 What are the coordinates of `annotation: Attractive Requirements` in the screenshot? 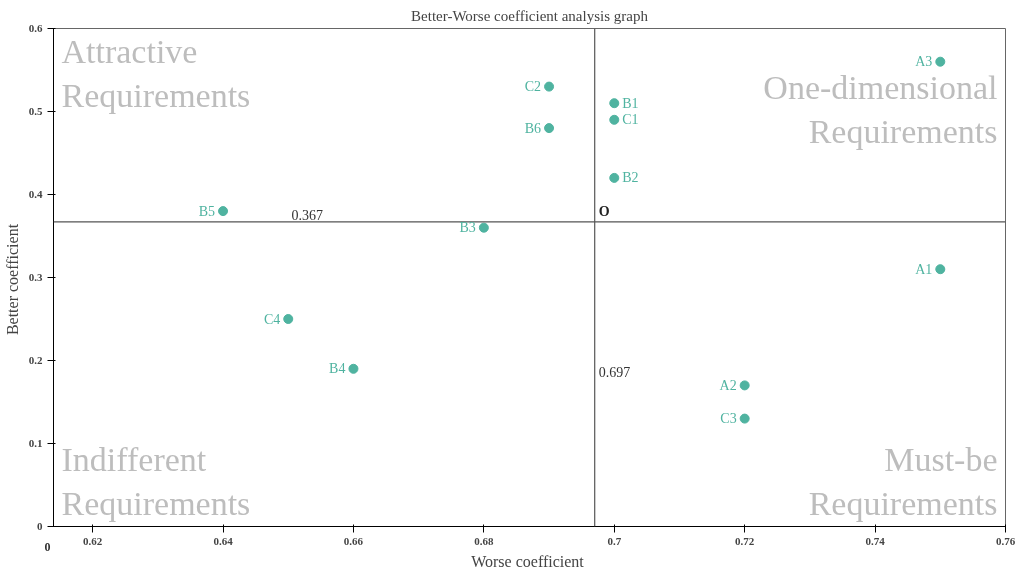 It's located at (156, 73).